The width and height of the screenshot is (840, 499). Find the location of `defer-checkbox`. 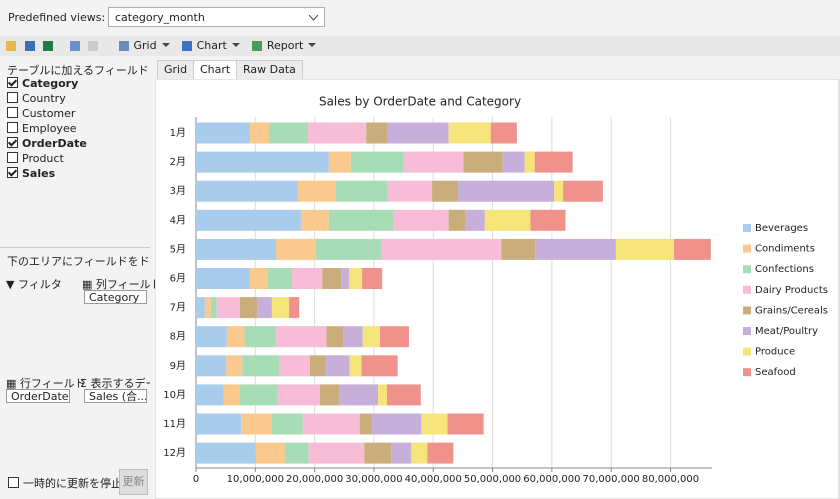

defer-checkbox is located at coordinates (13, 482).